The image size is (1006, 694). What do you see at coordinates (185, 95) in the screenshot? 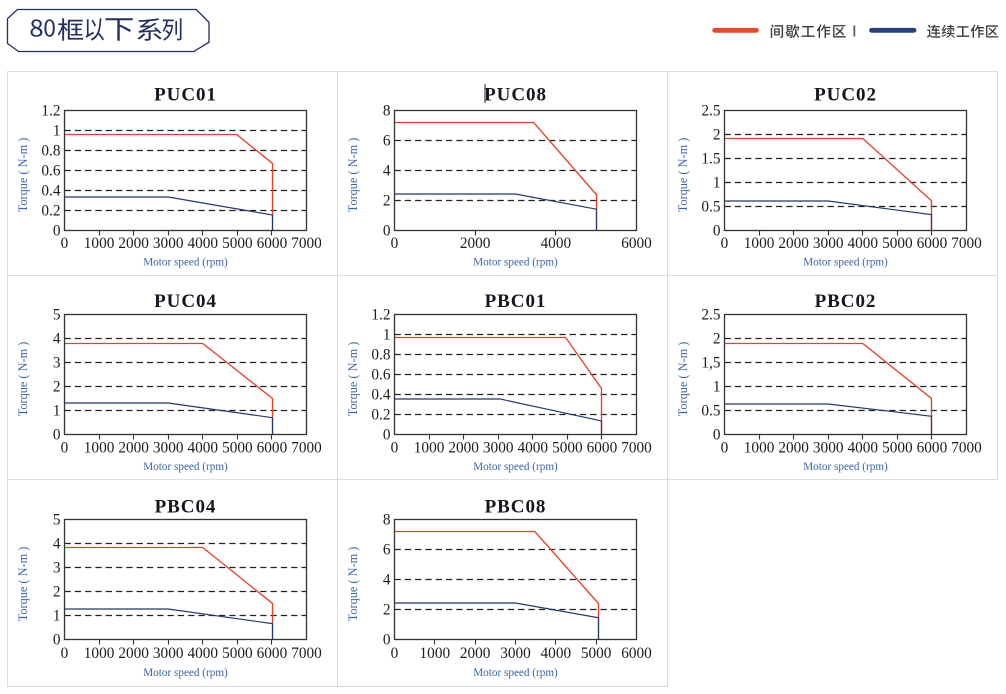
I see `svg-text: PUC01` at bounding box center [185, 95].